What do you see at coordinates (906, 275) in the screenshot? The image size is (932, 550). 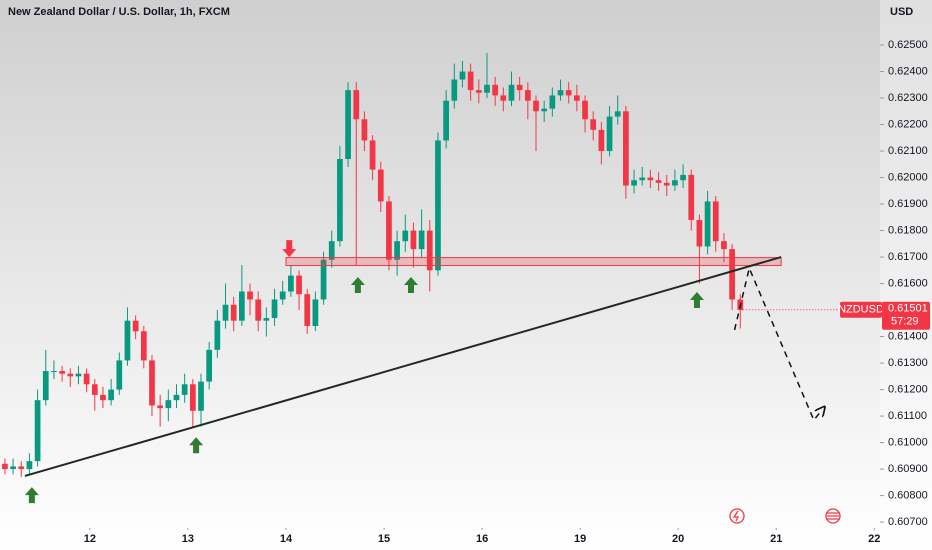 I see `price-axis-panel` at bounding box center [906, 275].